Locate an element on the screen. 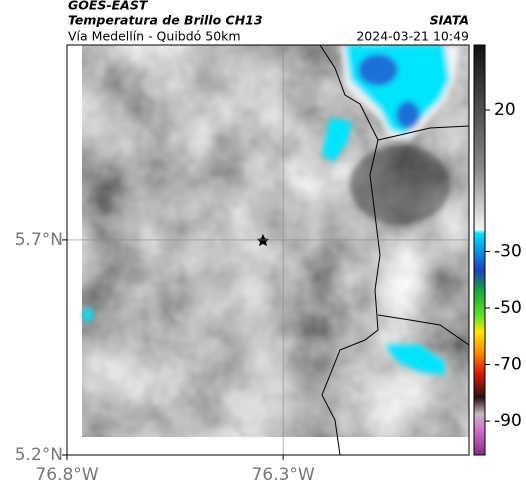  colorbar-tick-label: -70 is located at coordinates (508, 365).